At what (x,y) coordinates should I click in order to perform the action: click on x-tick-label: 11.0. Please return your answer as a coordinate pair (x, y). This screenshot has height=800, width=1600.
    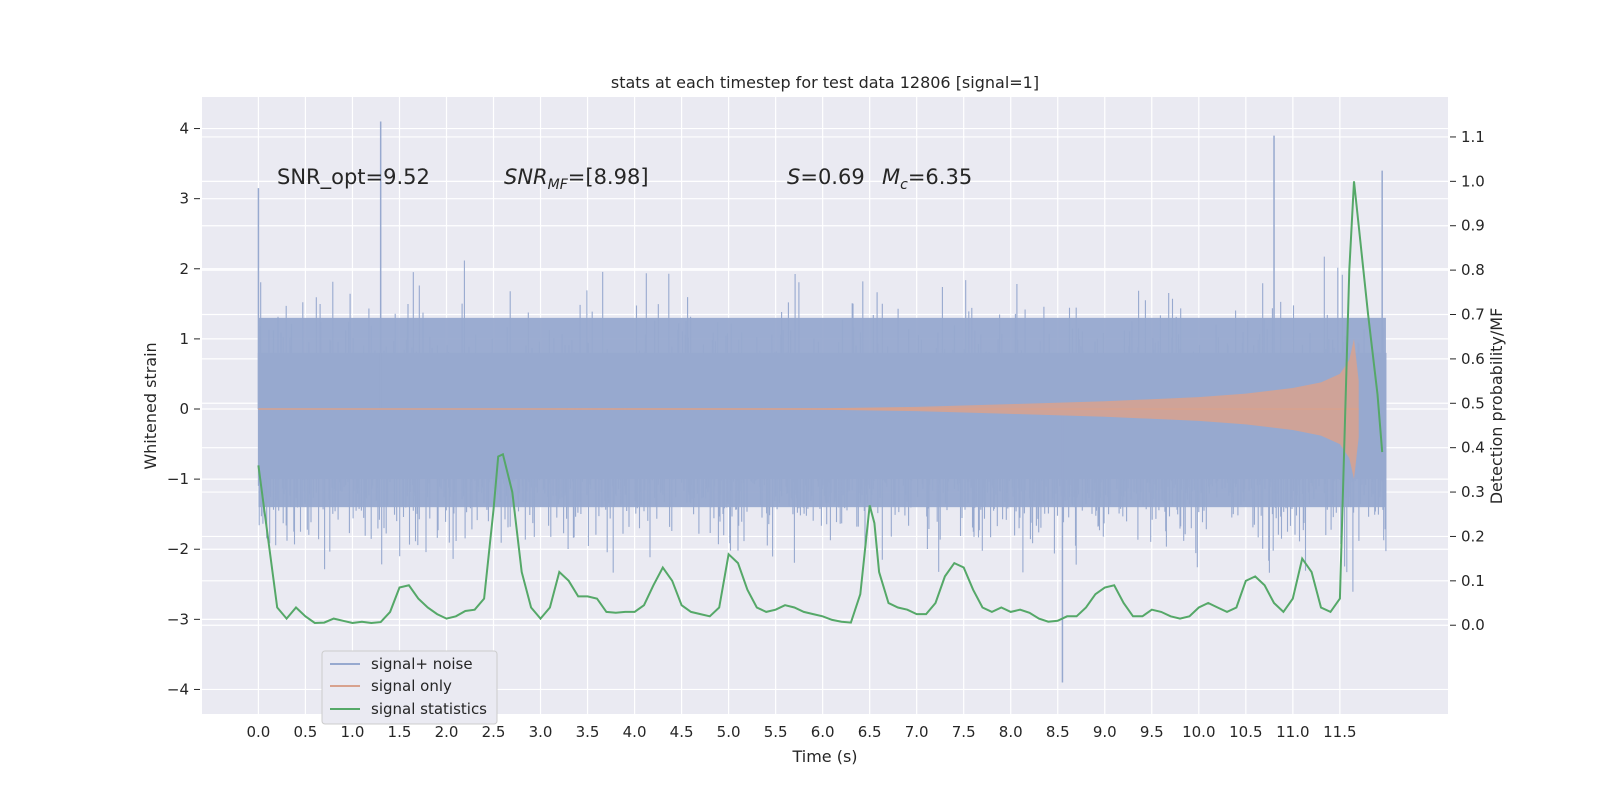
    Looking at the image, I should click on (1292, 732).